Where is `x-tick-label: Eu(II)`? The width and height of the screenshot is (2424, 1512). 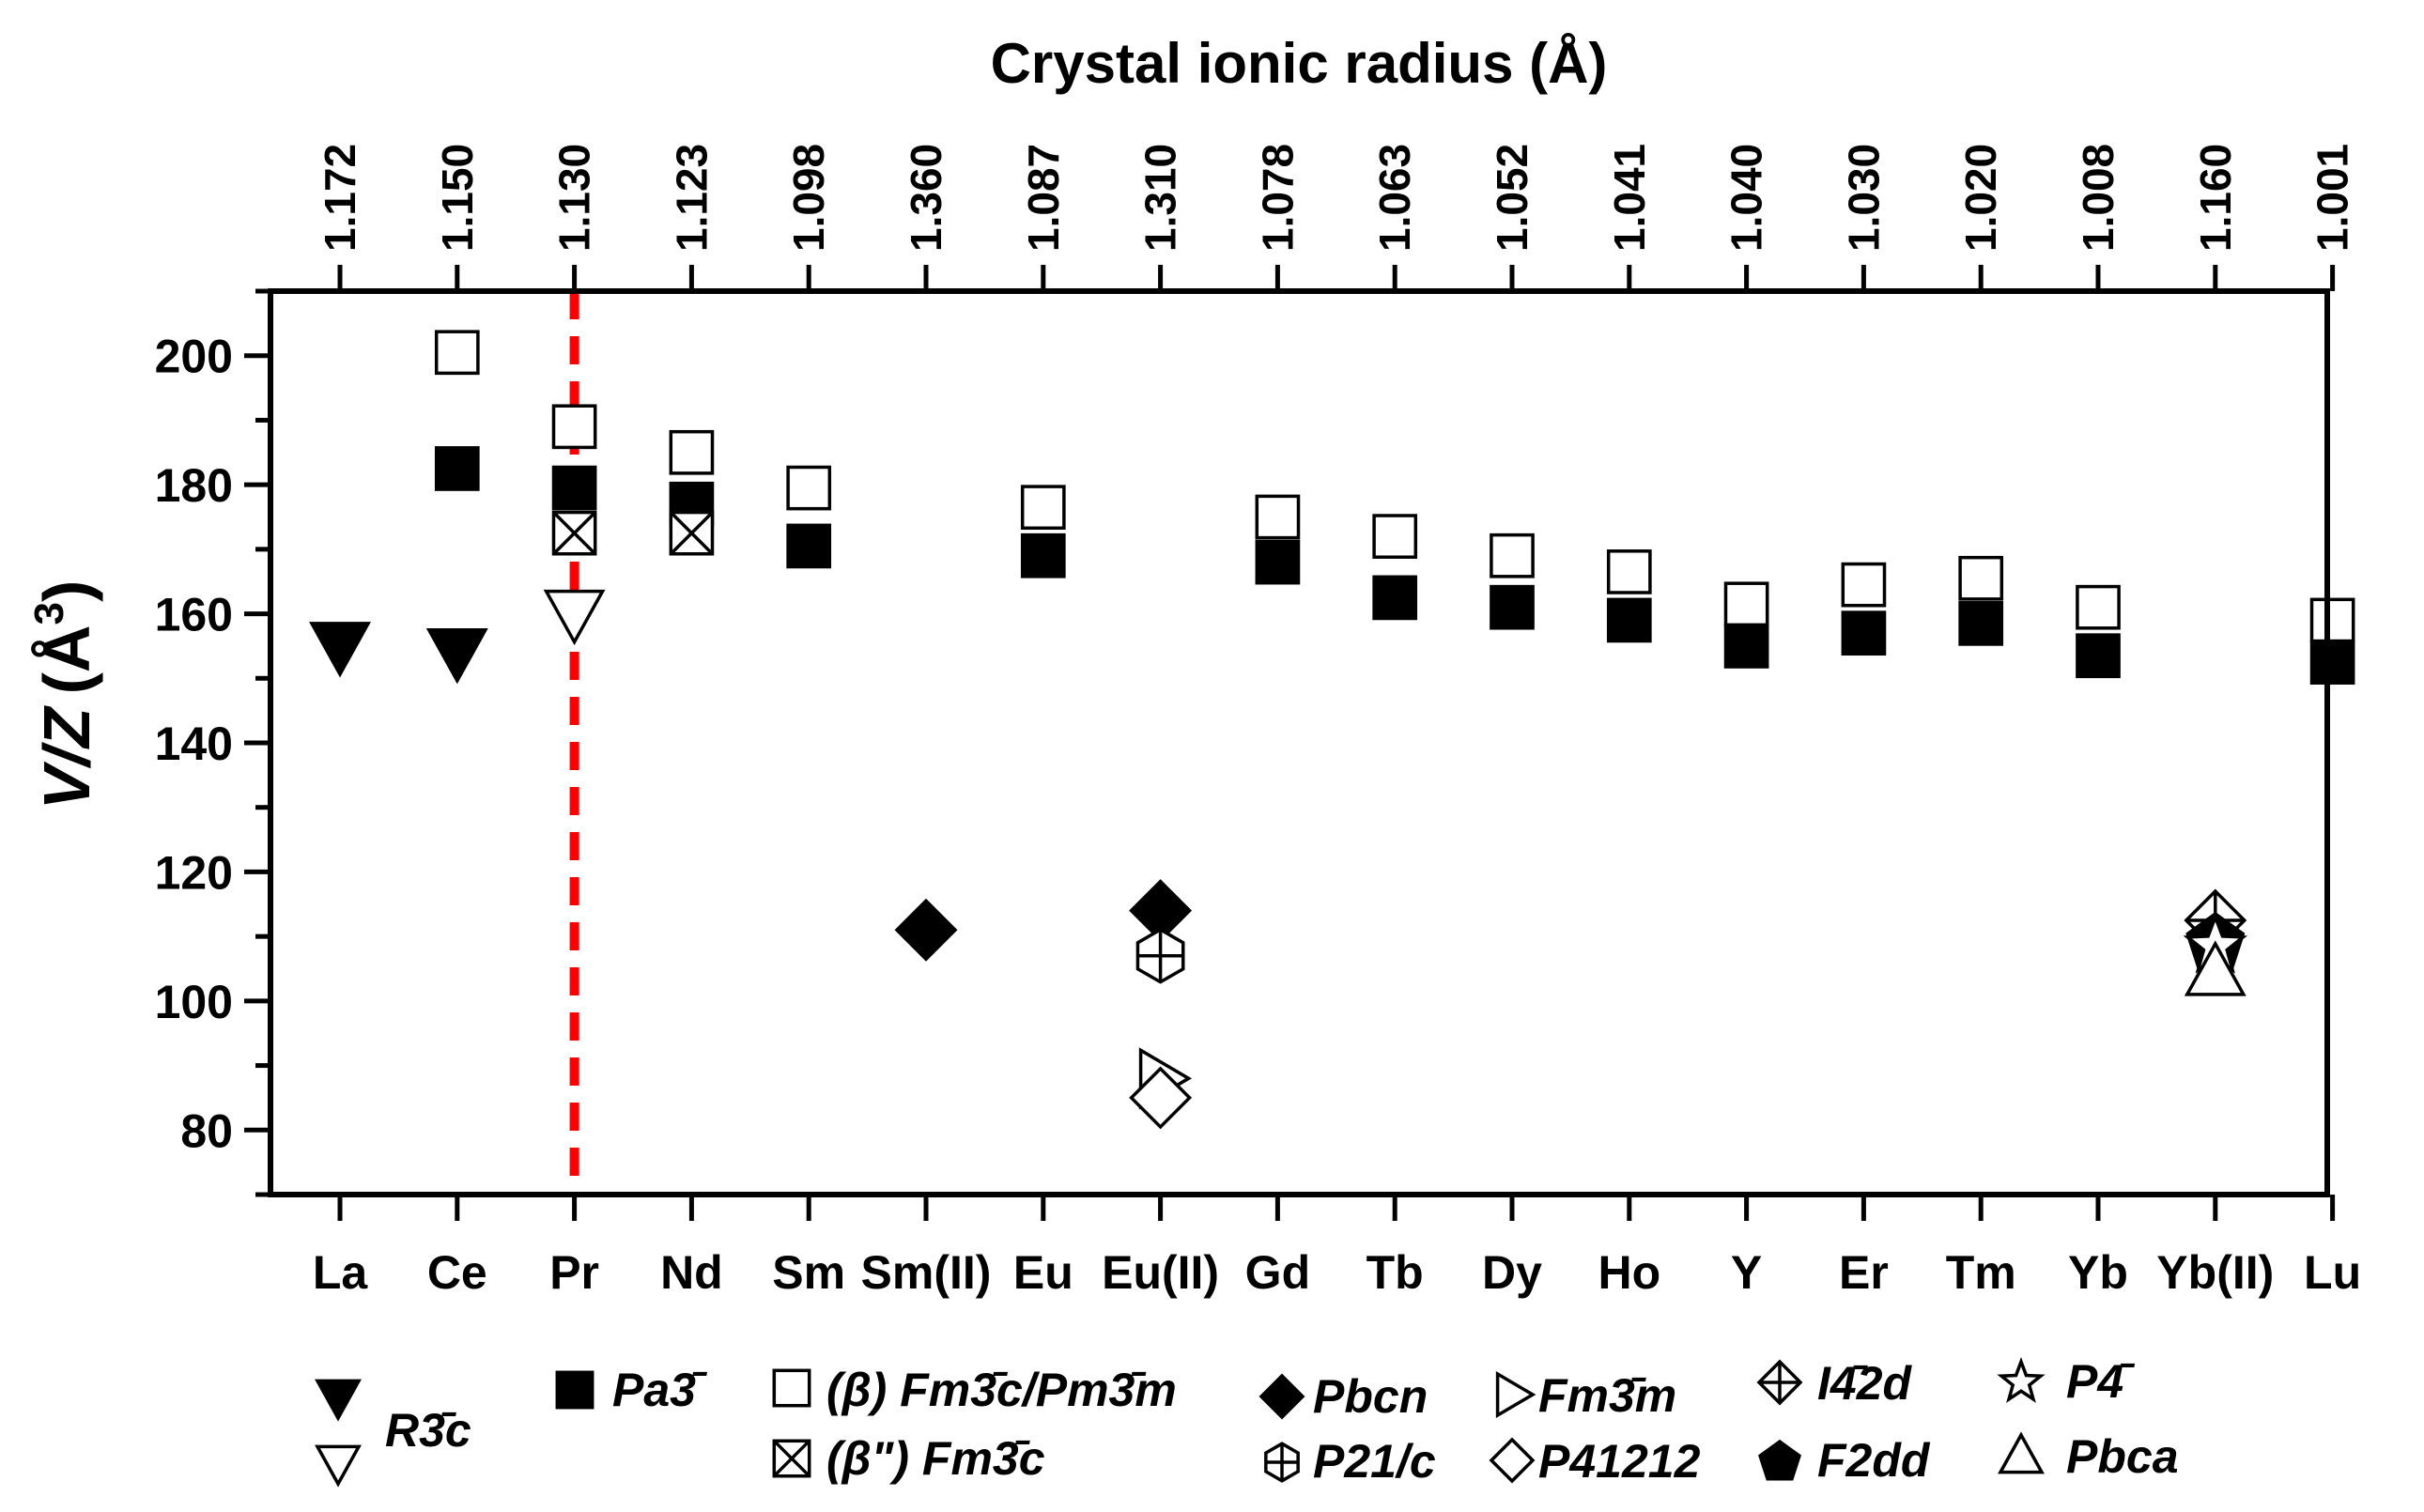 x-tick-label: Eu(II) is located at coordinates (1160, 1273).